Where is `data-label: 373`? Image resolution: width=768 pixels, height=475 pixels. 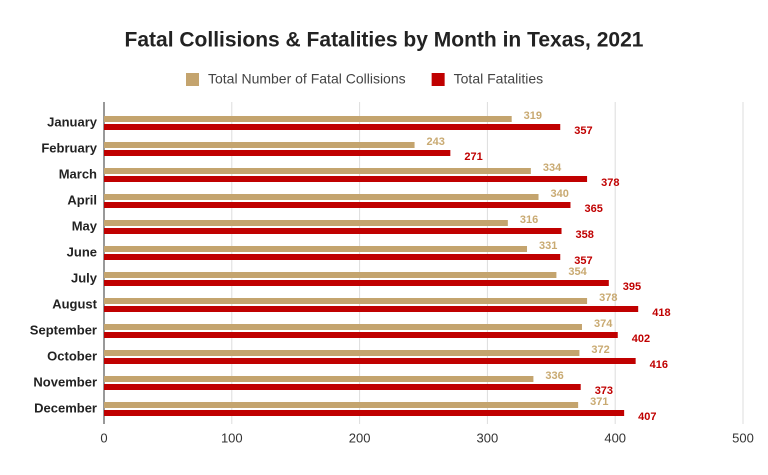
data-label: 373 is located at coordinates (604, 391).